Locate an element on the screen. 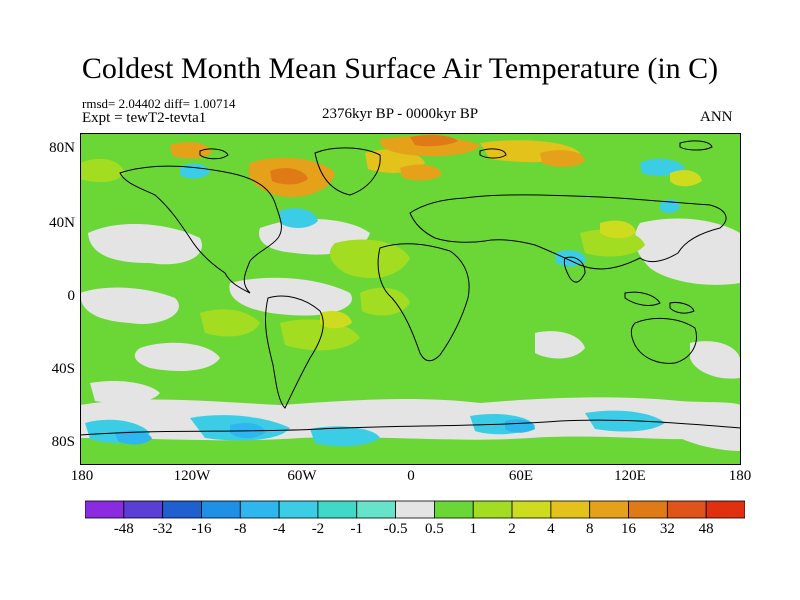 Image resolution: width=800 pixels, height=600 pixels. colorbar-label: -4 is located at coordinates (279, 529).